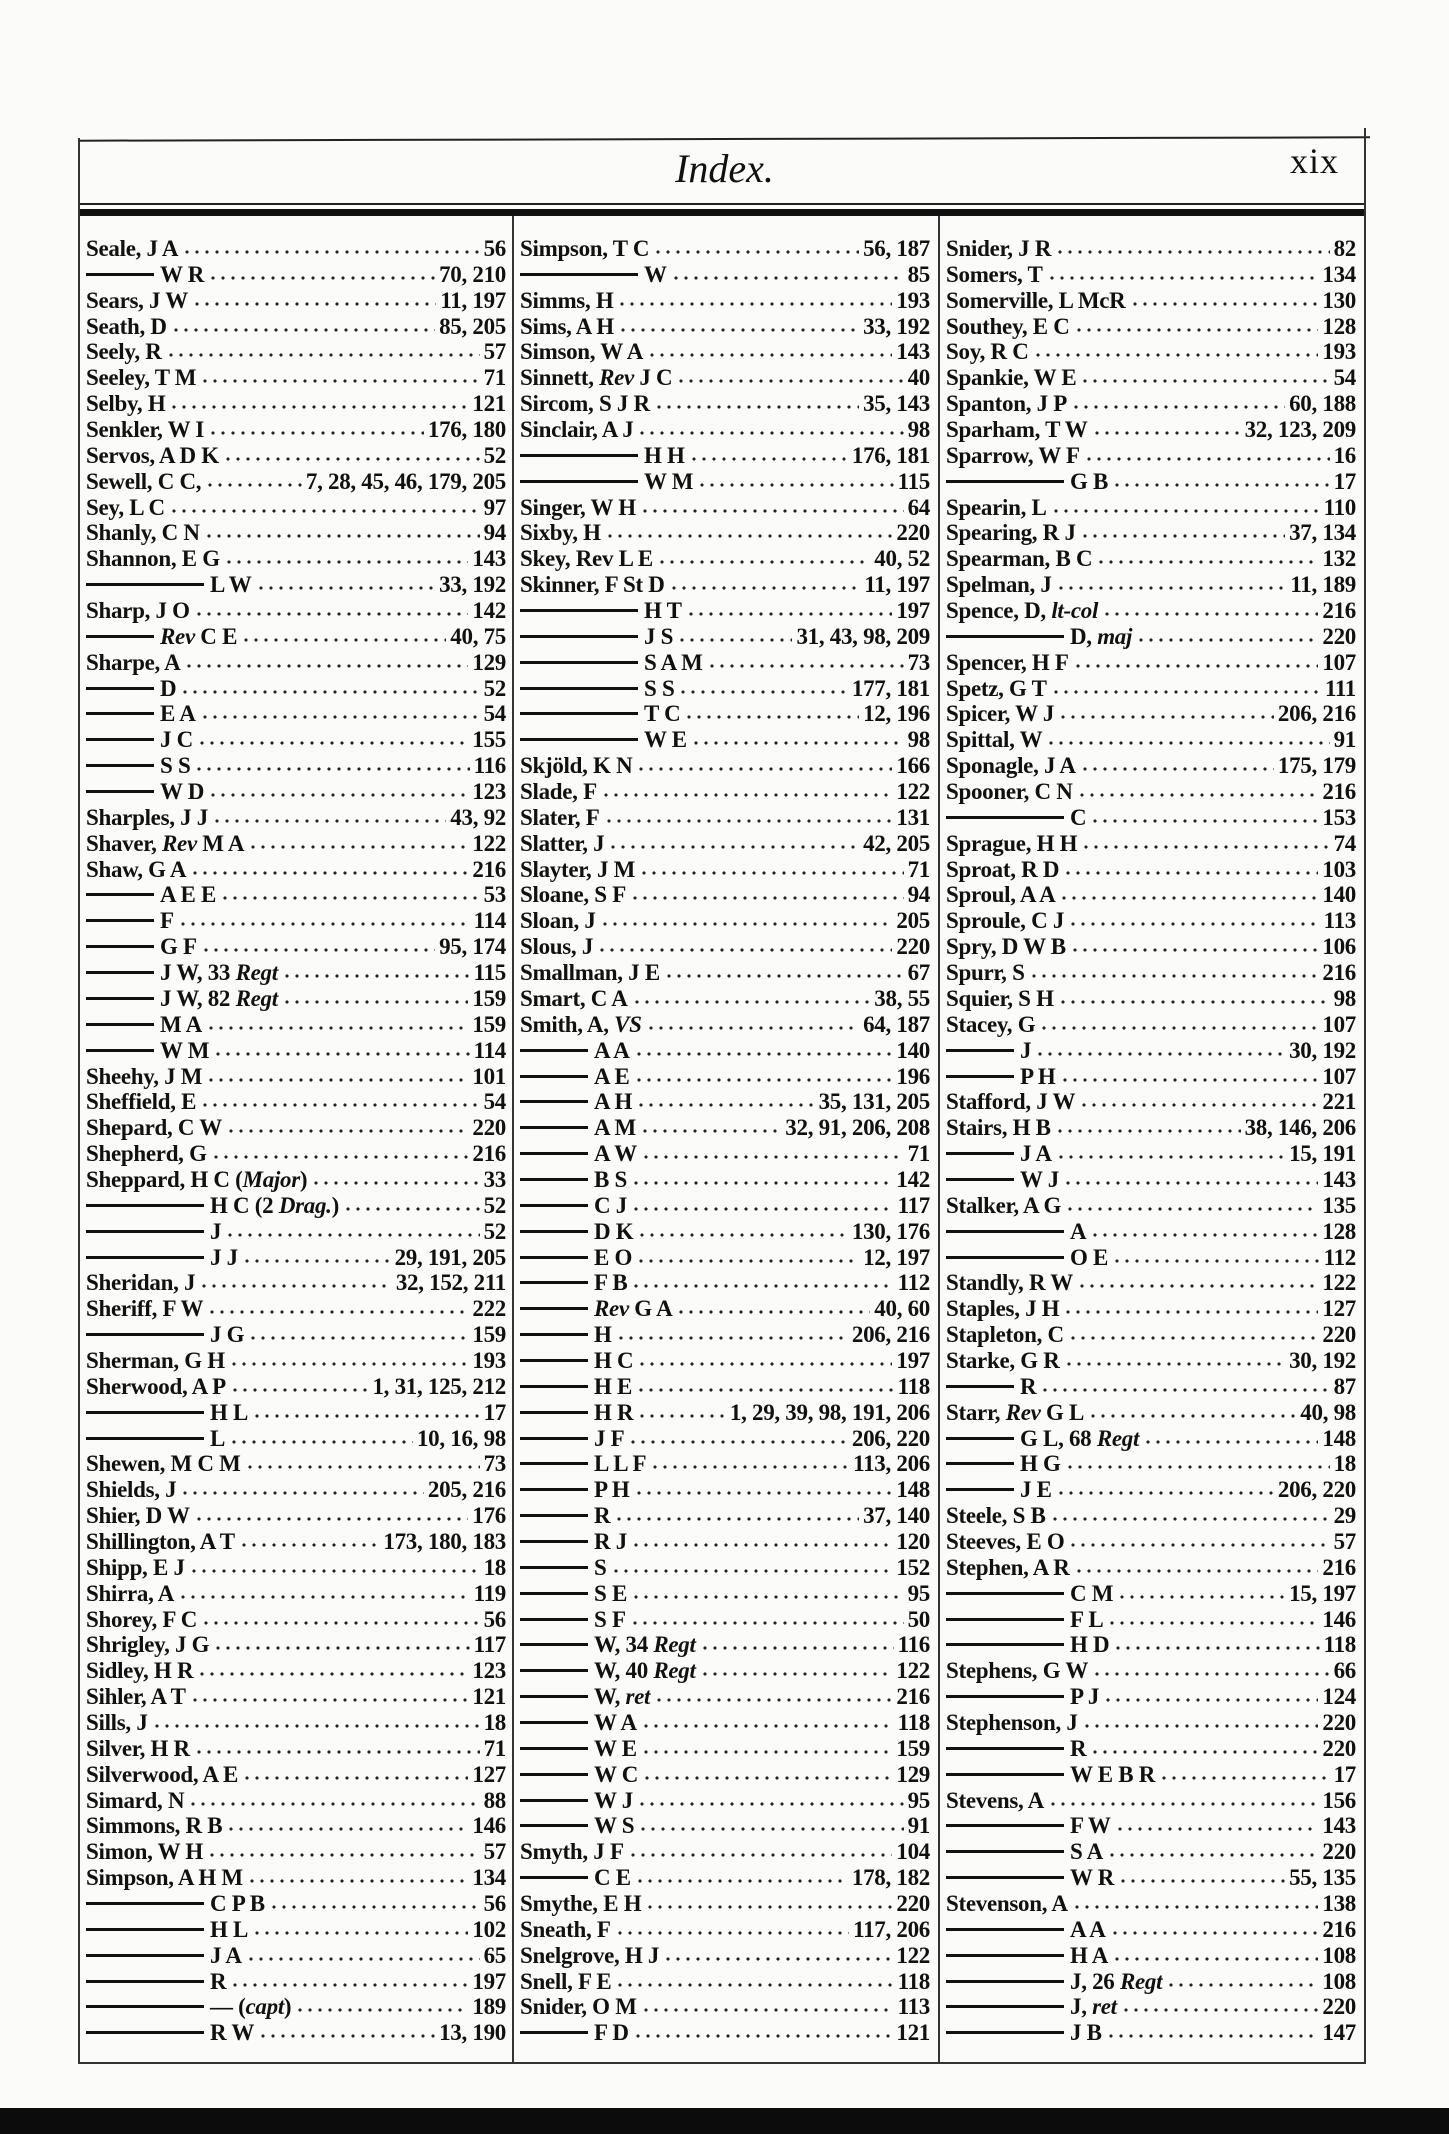 The width and height of the screenshot is (1449, 2134). I want to click on entry-pages: 148, so click(913, 1490).